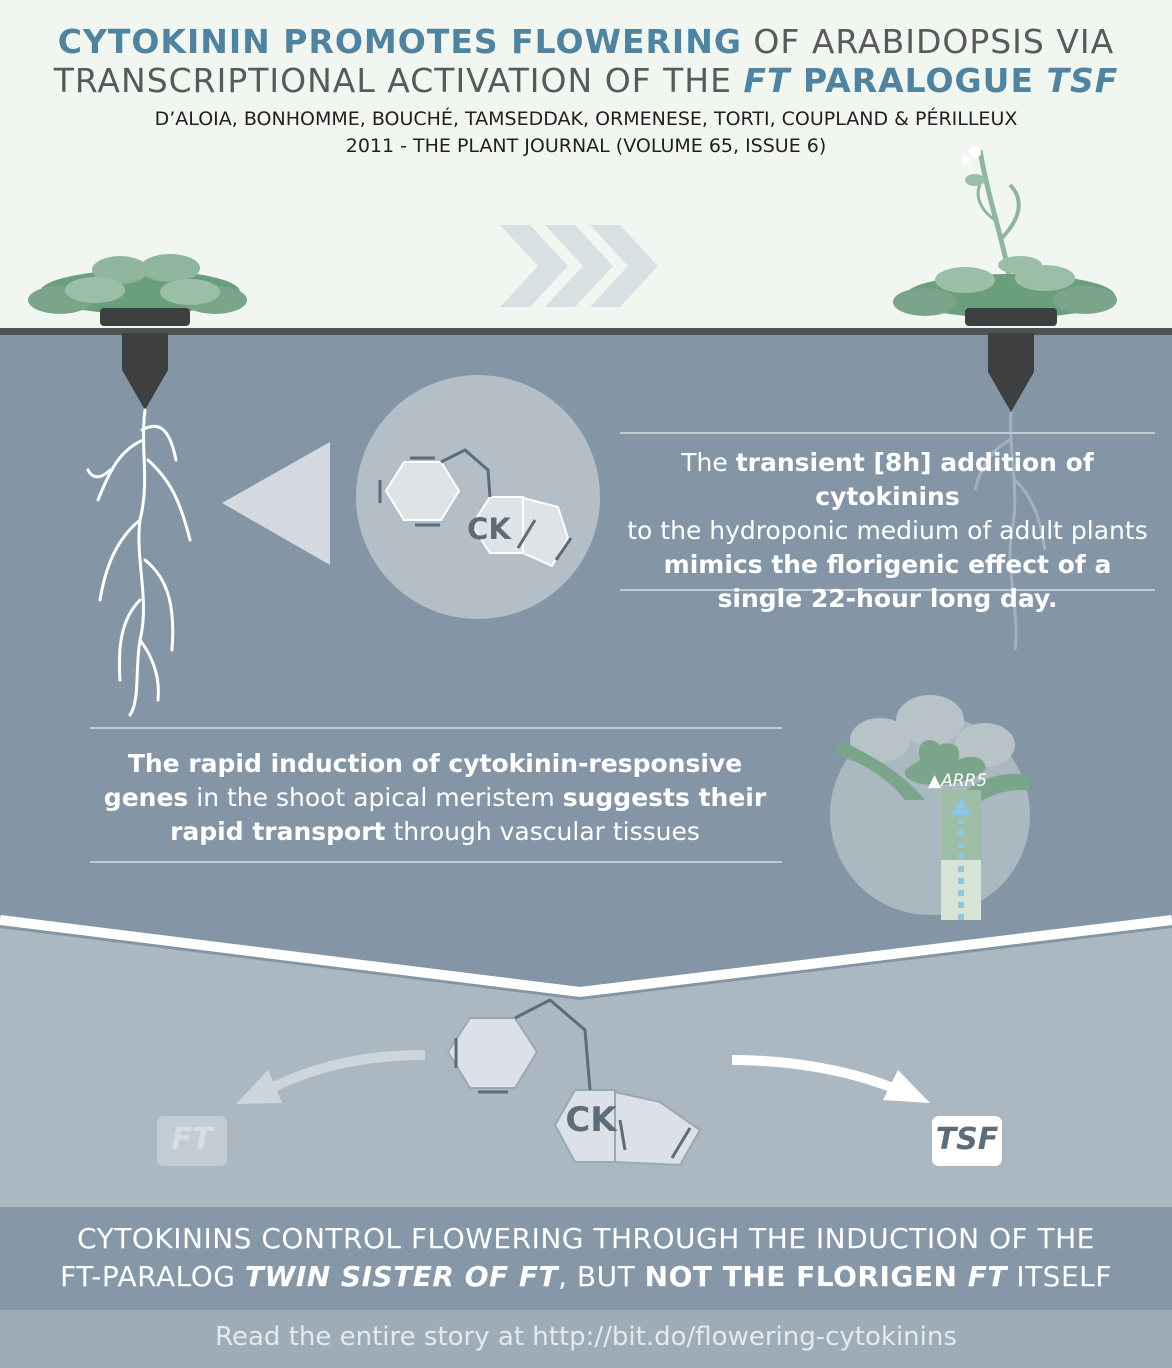 The height and width of the screenshot is (1368, 1172). What do you see at coordinates (586, 331) in the screenshot?
I see `ground-line` at bounding box center [586, 331].